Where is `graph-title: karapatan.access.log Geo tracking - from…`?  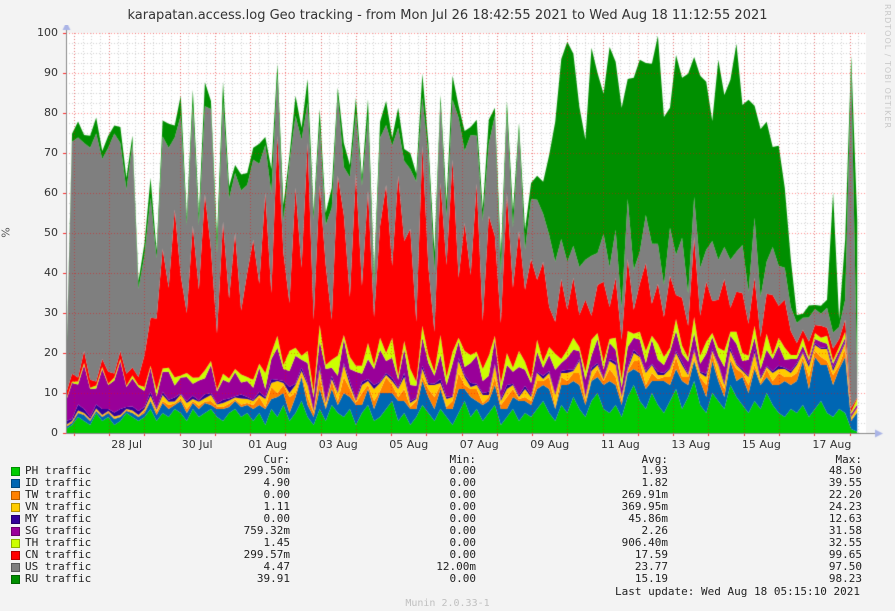 graph-title: karapatan.access.log Geo tracking - from… is located at coordinates (447, 15).